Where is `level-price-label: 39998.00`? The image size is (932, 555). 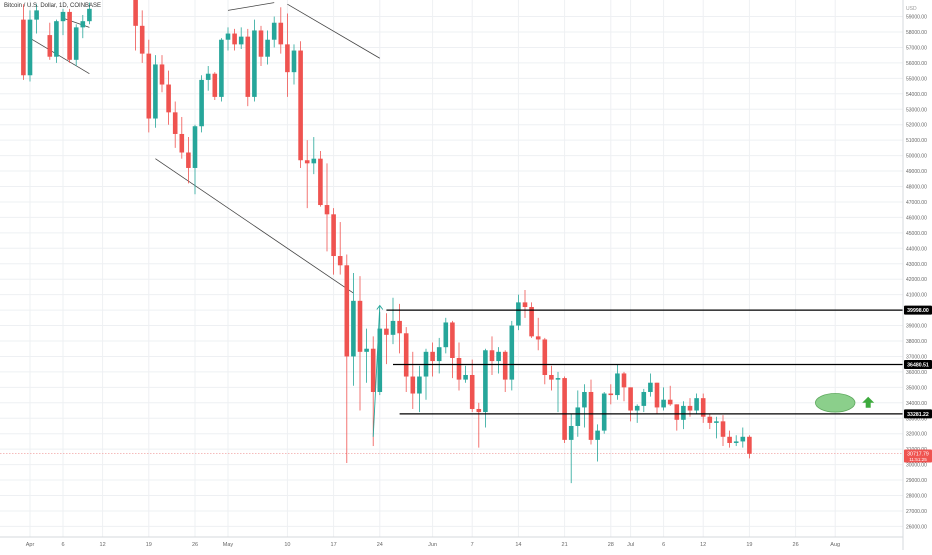 level-price-label: 39998.00 is located at coordinates (918, 311).